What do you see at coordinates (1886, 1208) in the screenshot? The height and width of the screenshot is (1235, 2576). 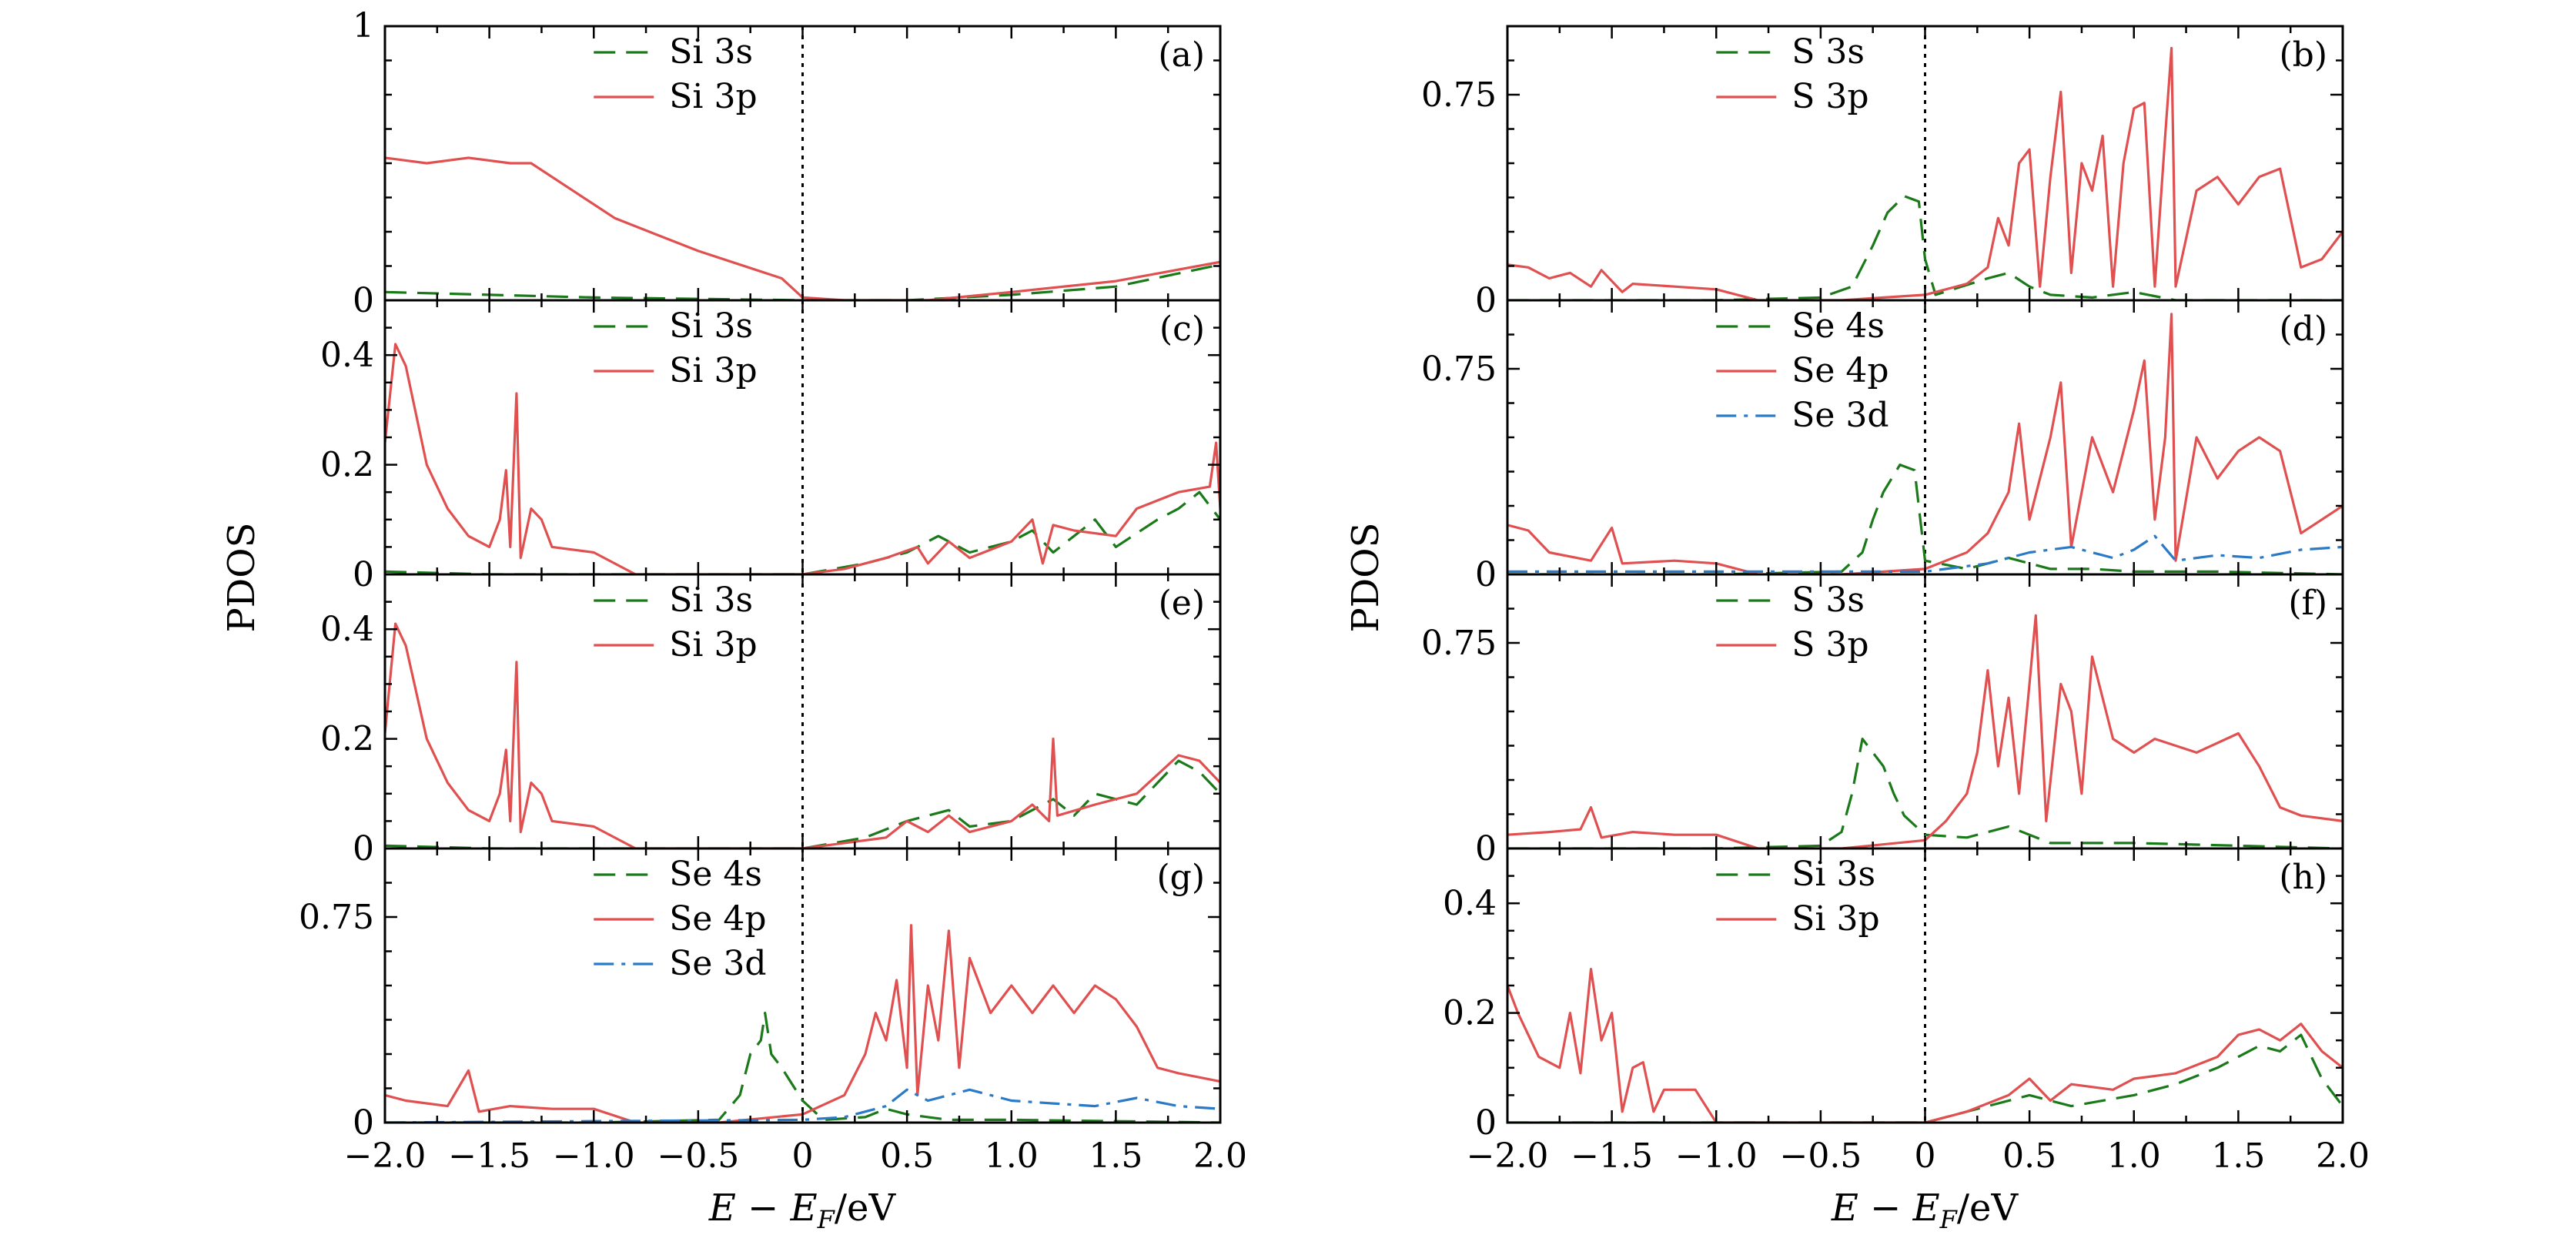 I see `right-x-axis-title-main: E − E` at bounding box center [1886, 1208].